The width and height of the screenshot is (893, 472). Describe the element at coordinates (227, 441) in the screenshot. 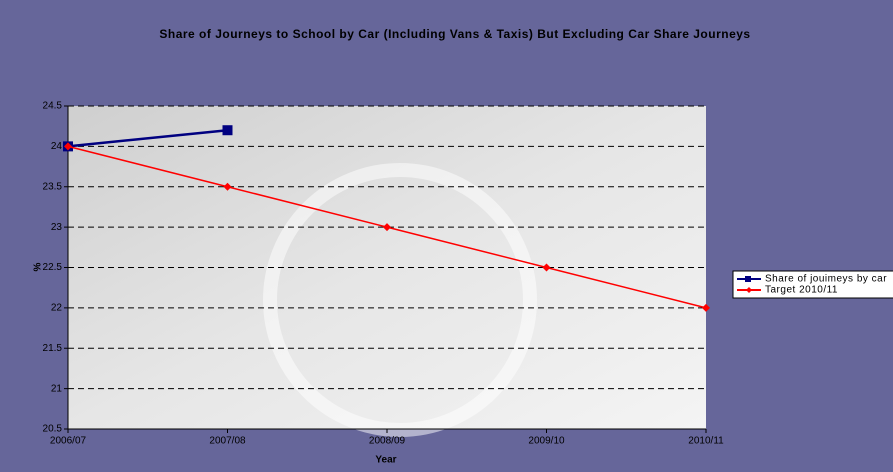

I see `x-tick-label: 2007/08` at that location.